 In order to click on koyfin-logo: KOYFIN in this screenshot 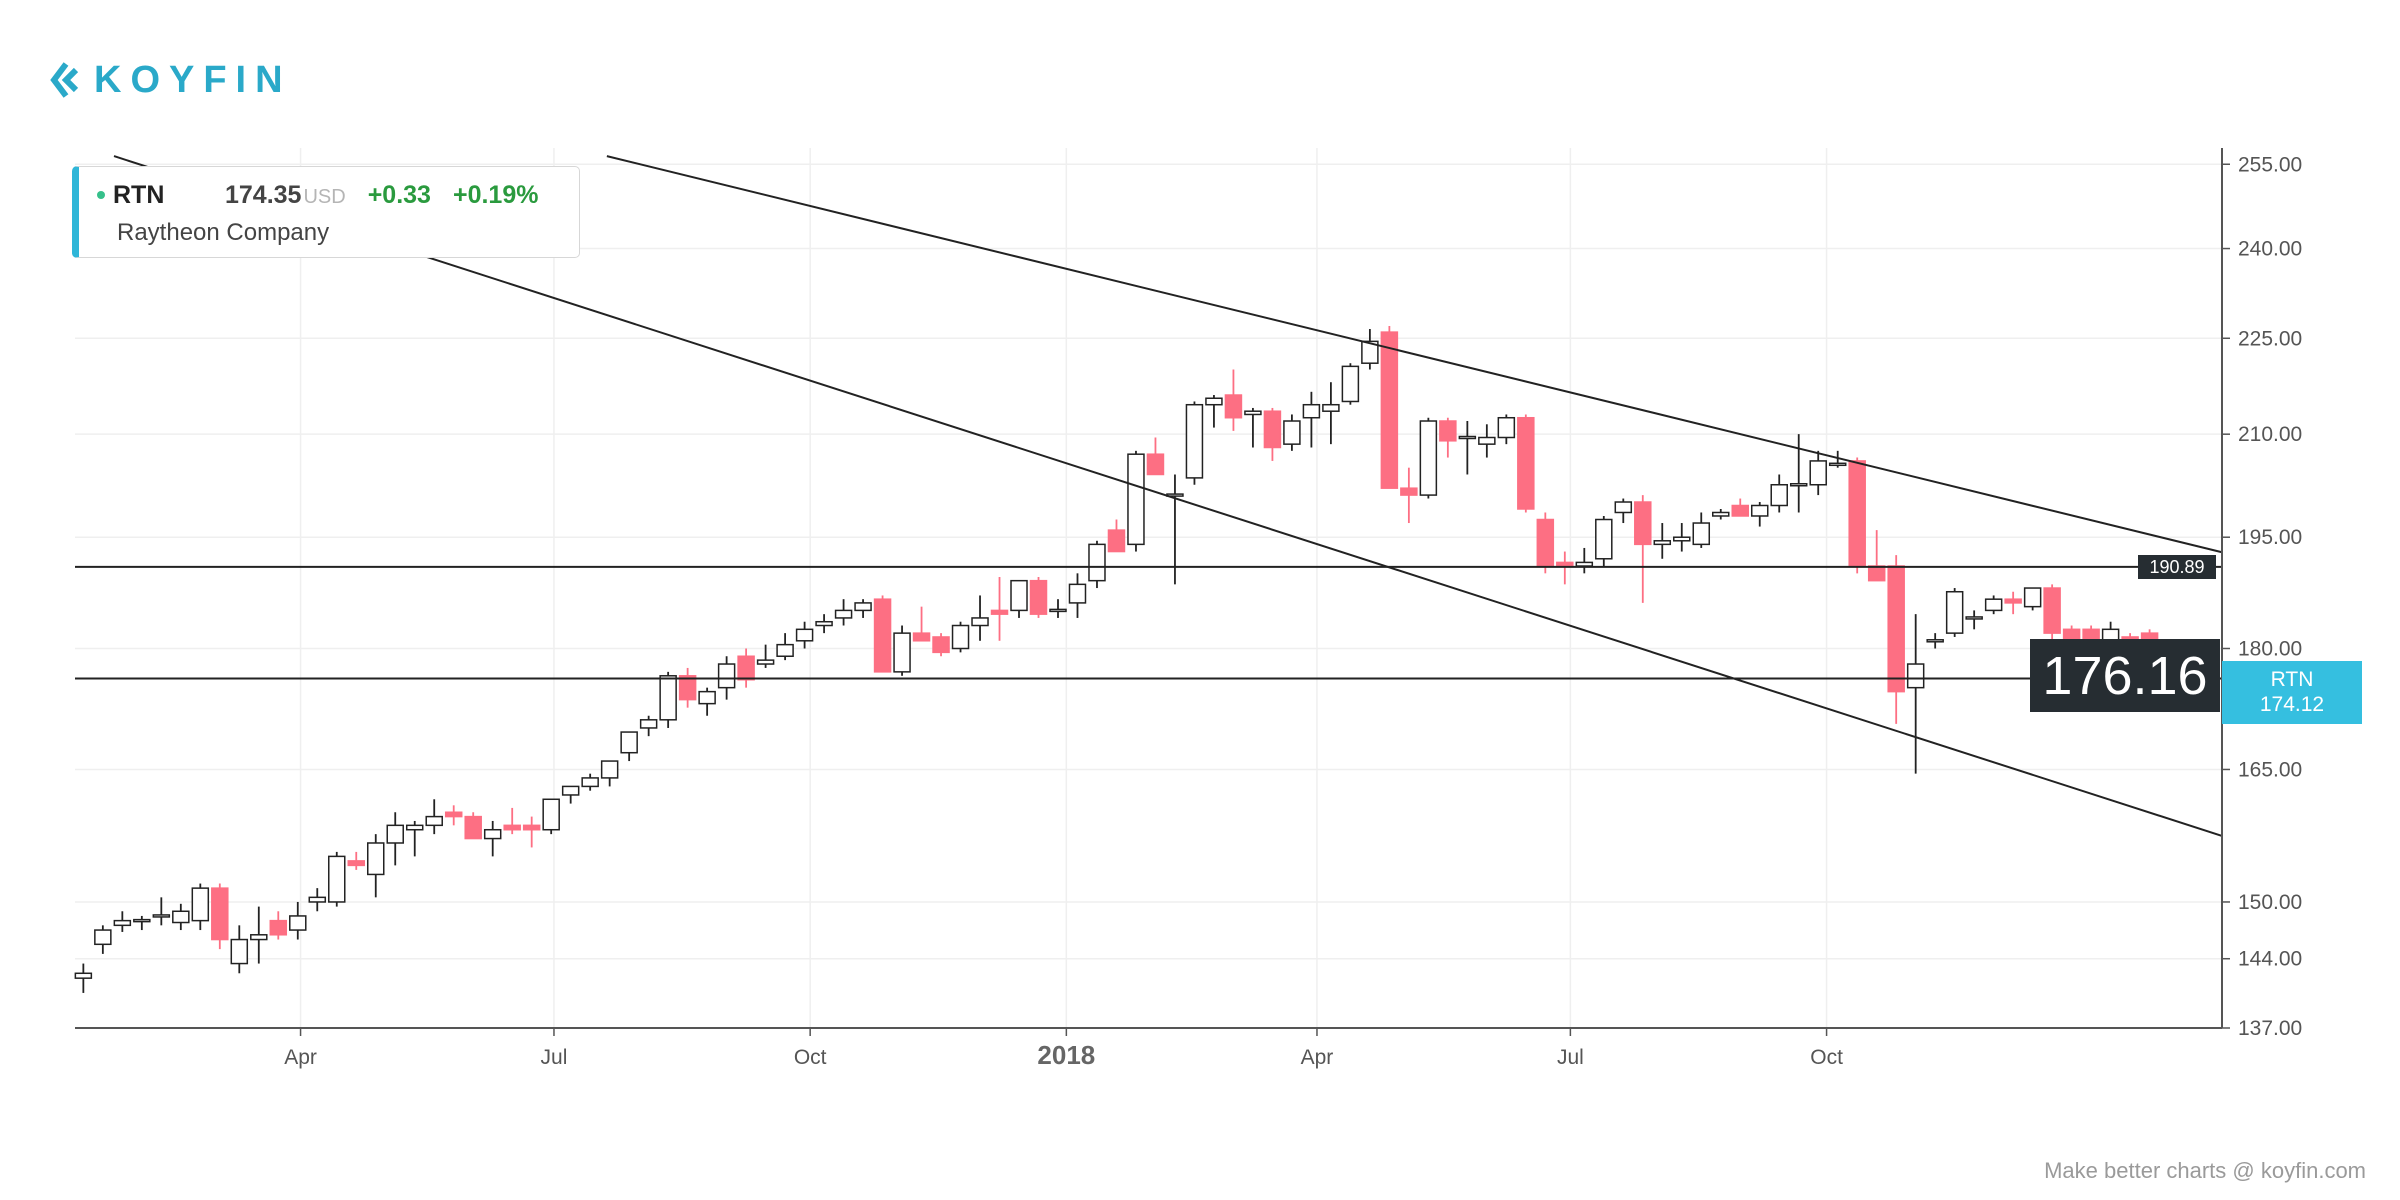, I will do `click(170, 80)`.